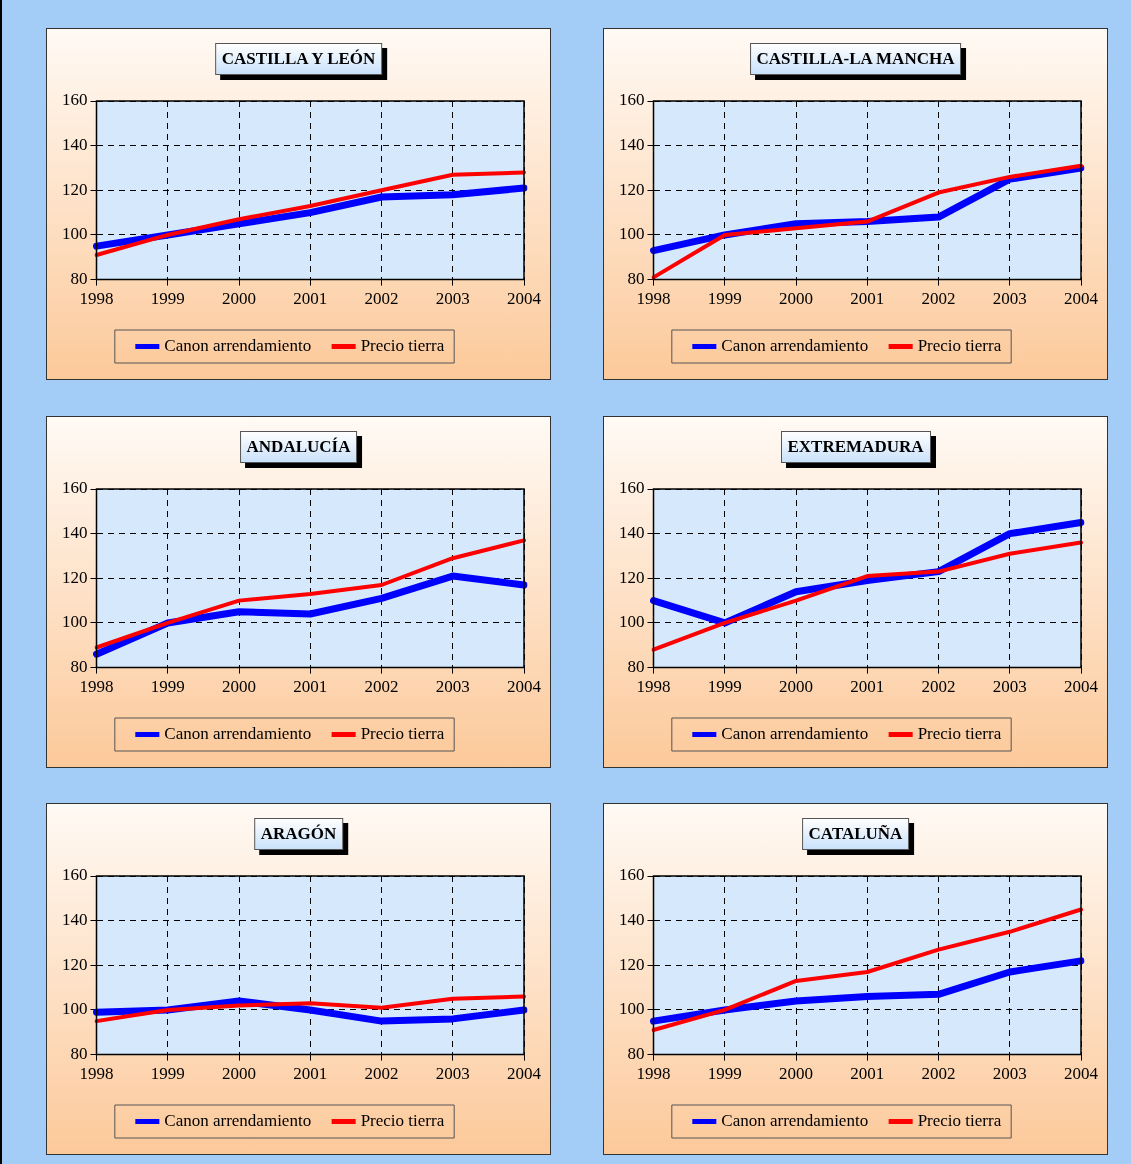 This screenshot has width=1131, height=1164. I want to click on chart-title: ARAGÓN, so click(298, 834).